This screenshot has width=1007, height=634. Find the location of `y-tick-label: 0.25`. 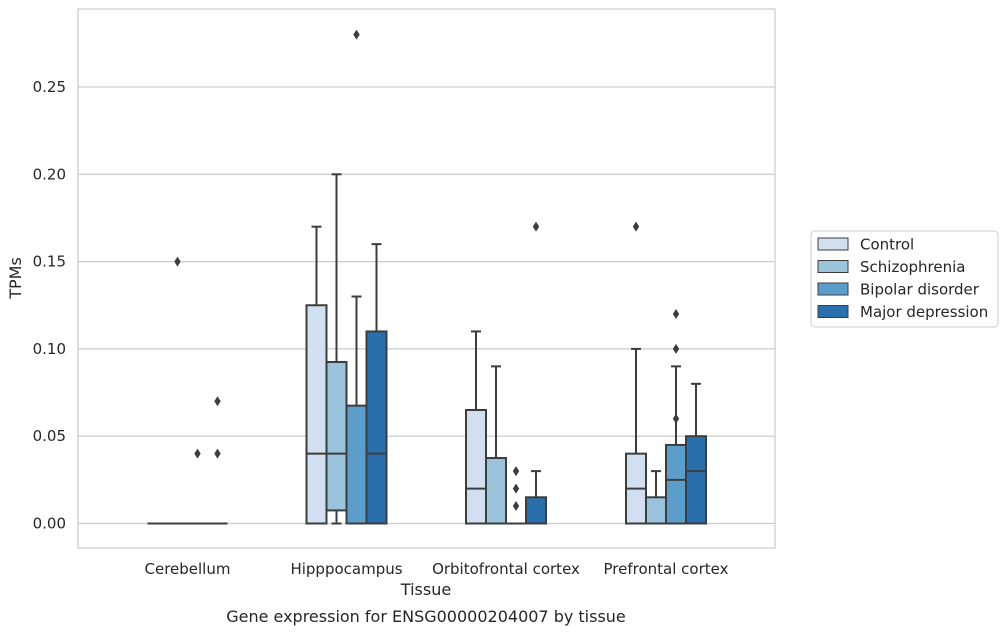

y-tick-label: 0.25 is located at coordinates (49, 87).